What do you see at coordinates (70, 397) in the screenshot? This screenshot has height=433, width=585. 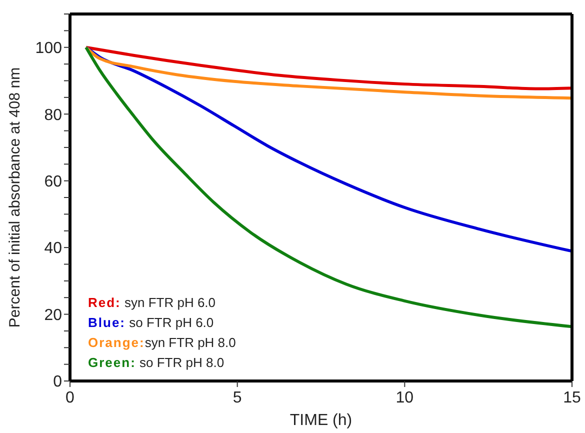 I see `x-tick-label: 0` at bounding box center [70, 397].